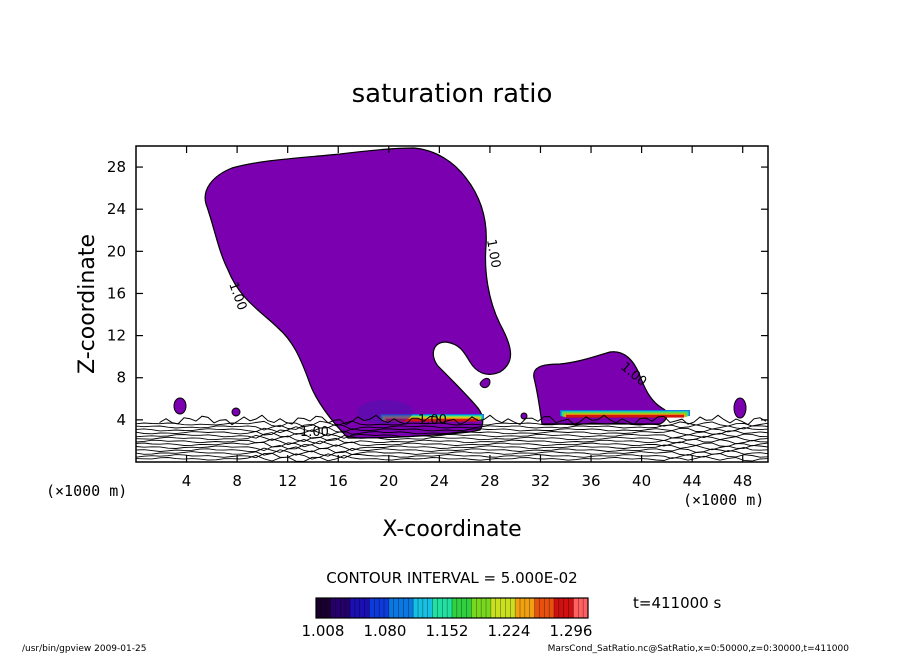  What do you see at coordinates (451, 578) in the screenshot?
I see `contour-interval-label: CONTOUR INTERVAL = 5.000E-02` at bounding box center [451, 578].